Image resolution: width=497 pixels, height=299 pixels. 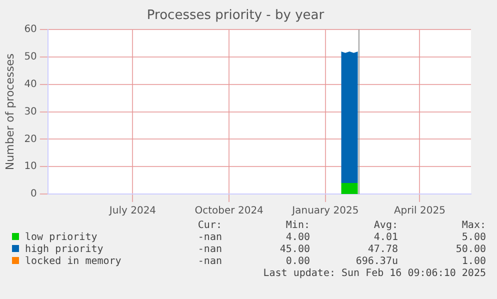 I want to click on text: Min:, so click(x=297, y=226).